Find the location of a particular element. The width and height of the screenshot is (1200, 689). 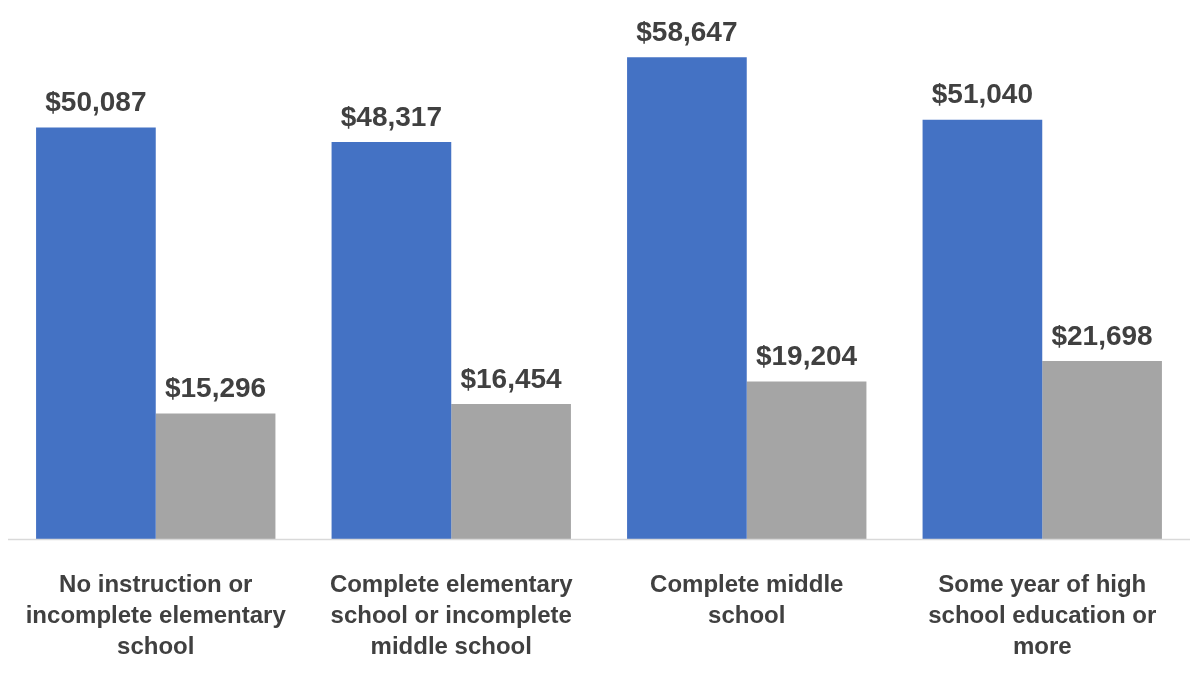

data-label: $16,454 is located at coordinates (511, 378).